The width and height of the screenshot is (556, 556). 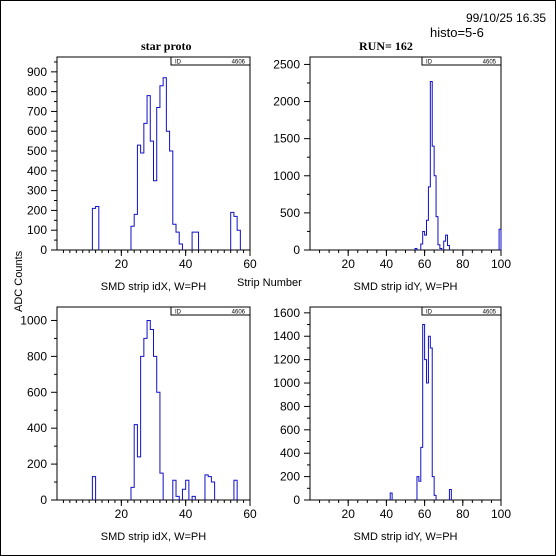 What do you see at coordinates (349, 264) in the screenshot?
I see `histogram-2-x-tick-label: 20` at bounding box center [349, 264].